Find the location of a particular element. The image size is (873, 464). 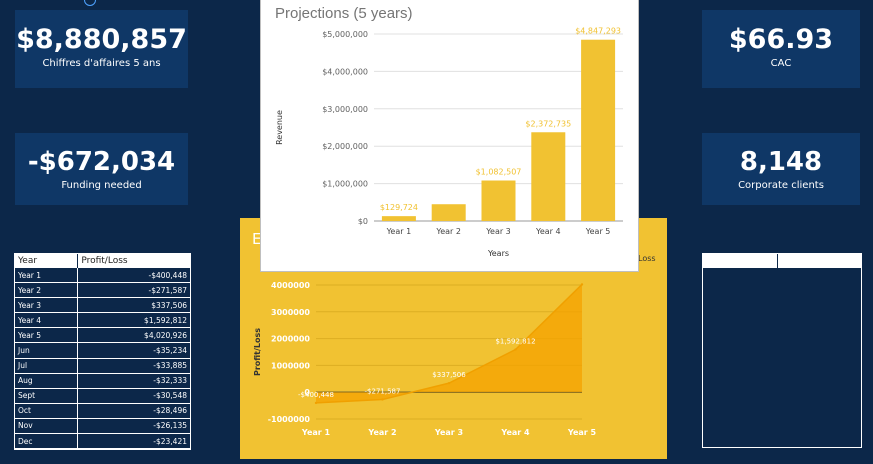

table-cell-profit-loss: -$28,496 is located at coordinates (133, 411).